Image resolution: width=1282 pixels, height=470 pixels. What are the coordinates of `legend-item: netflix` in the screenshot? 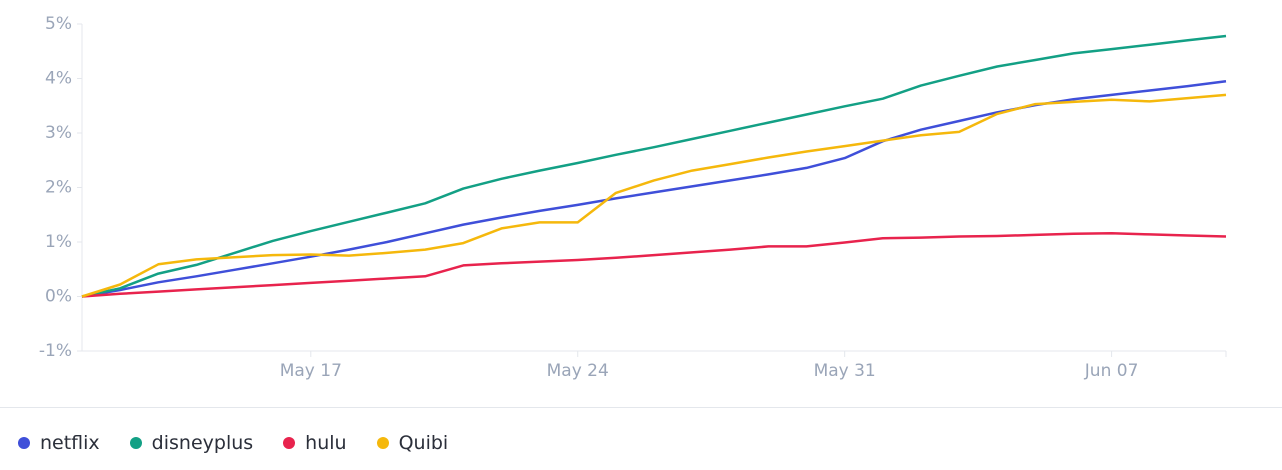 It's located at (59, 443).